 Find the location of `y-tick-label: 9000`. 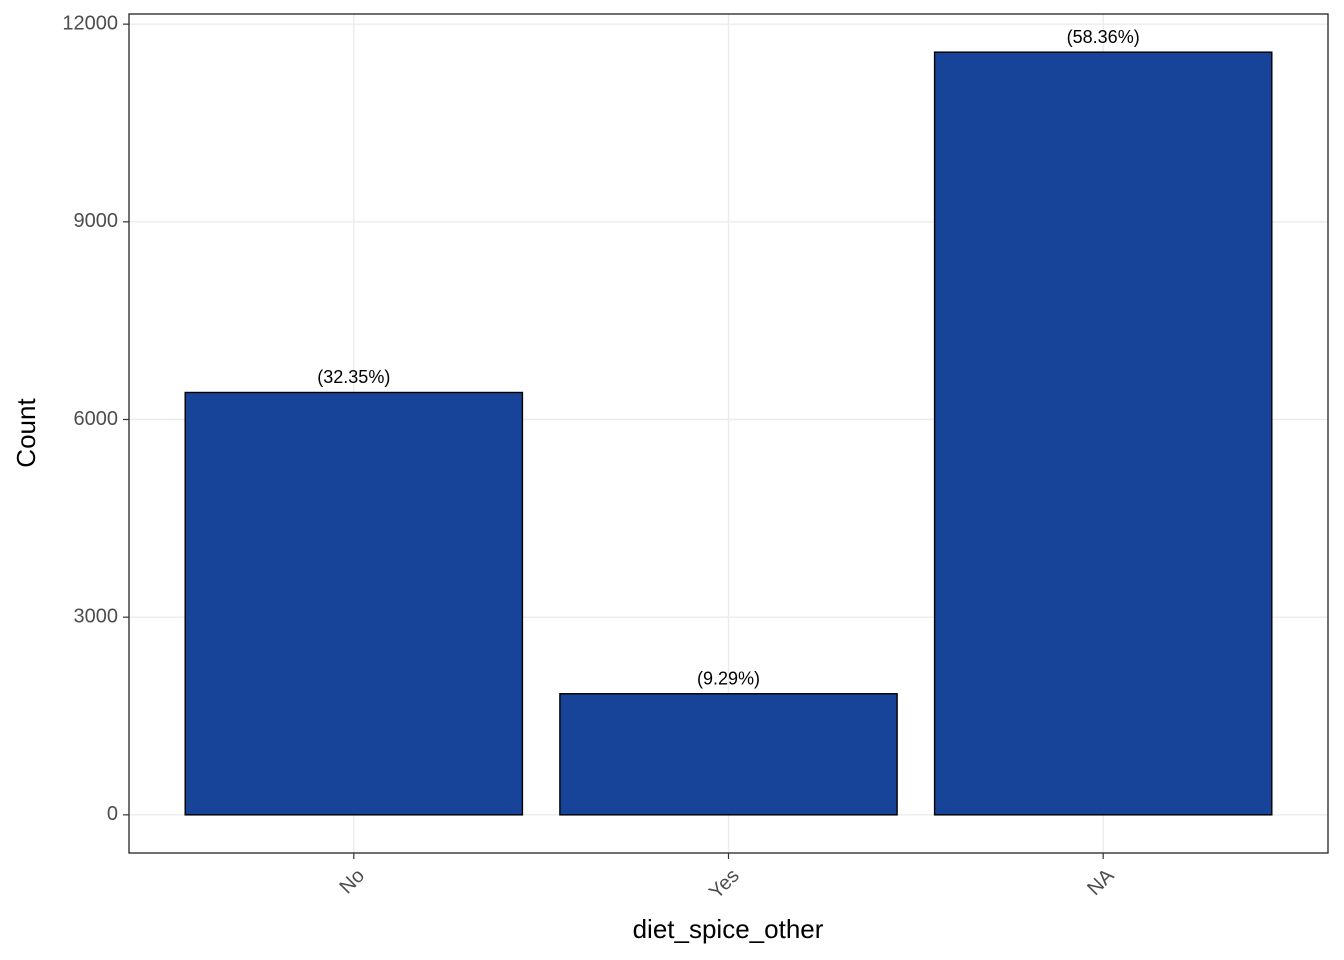

y-tick-label: 9000 is located at coordinates (96, 221).